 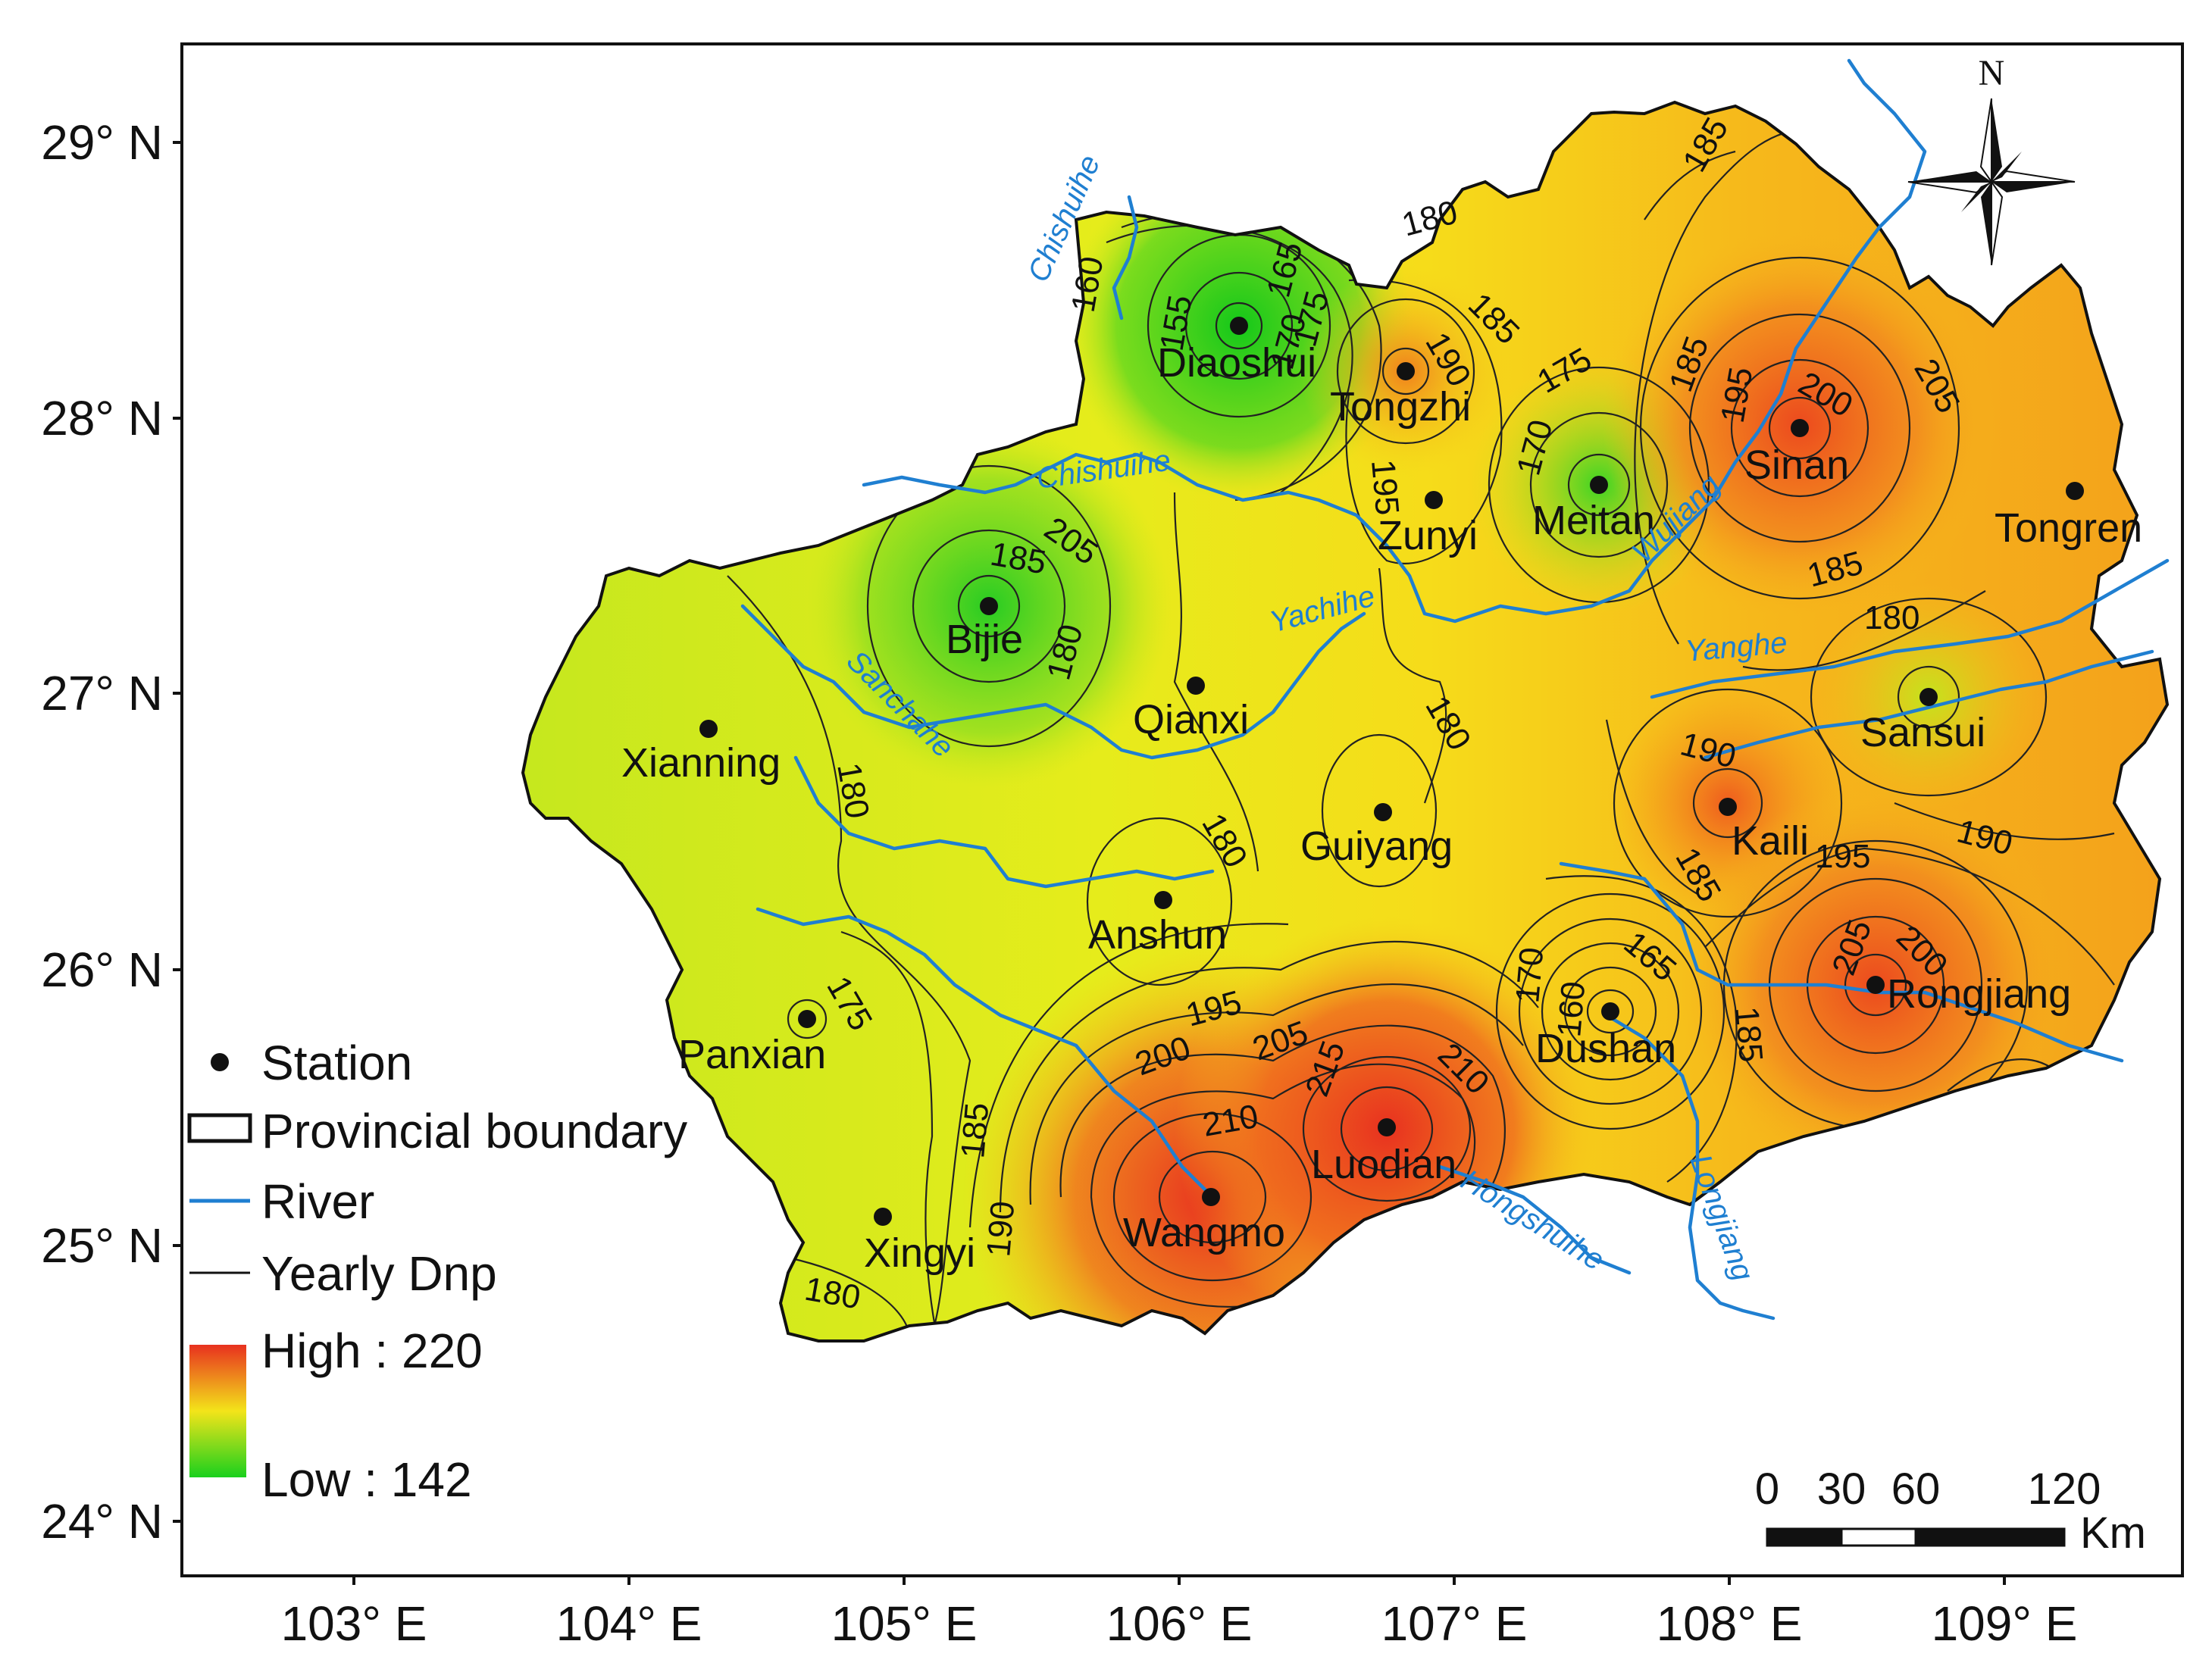 What do you see at coordinates (1593, 520) in the screenshot?
I see `station-label-meitan: Meitan` at bounding box center [1593, 520].